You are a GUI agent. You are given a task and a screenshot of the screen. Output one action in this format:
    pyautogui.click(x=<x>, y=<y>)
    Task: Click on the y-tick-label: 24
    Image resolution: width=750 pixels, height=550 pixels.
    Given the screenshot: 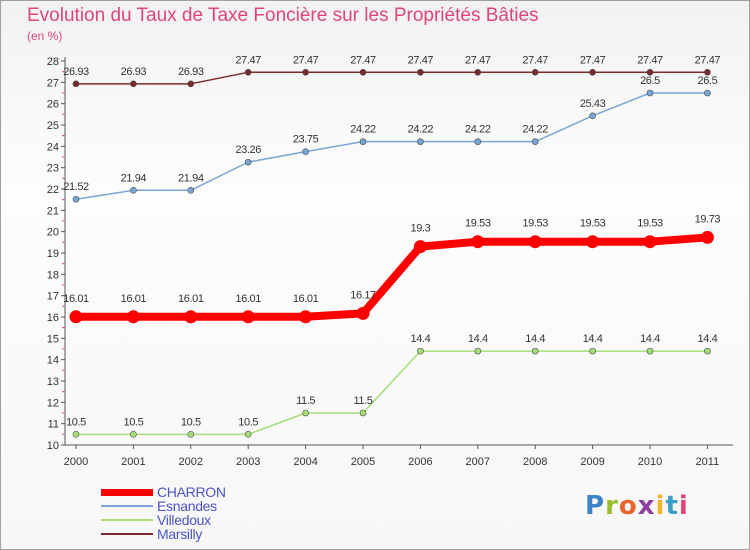 What is the action you would take?
    pyautogui.click(x=53, y=147)
    